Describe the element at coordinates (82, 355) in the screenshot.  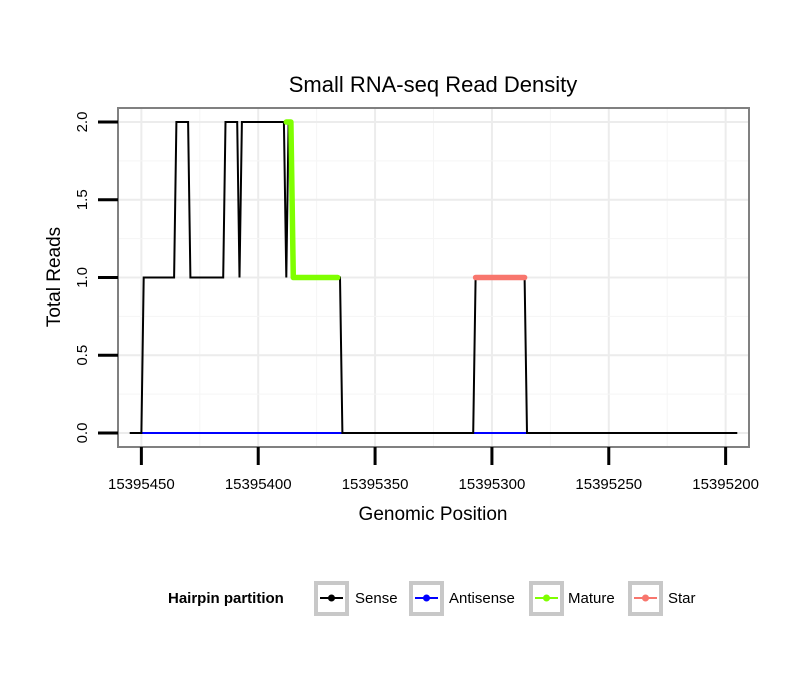
I see `y-tick-label: 0.5` at that location.